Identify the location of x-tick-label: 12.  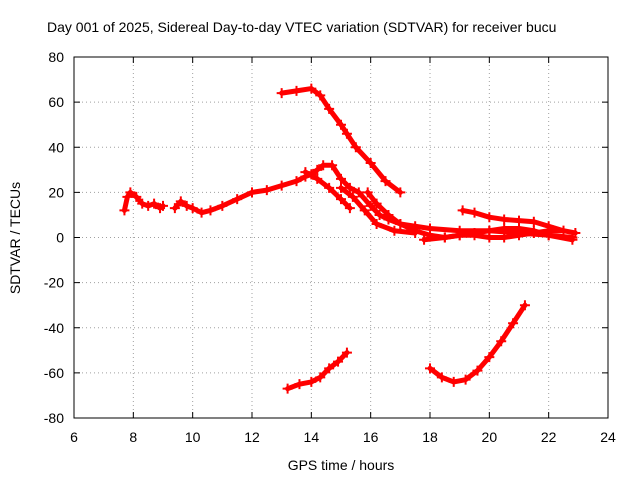
(252, 437).